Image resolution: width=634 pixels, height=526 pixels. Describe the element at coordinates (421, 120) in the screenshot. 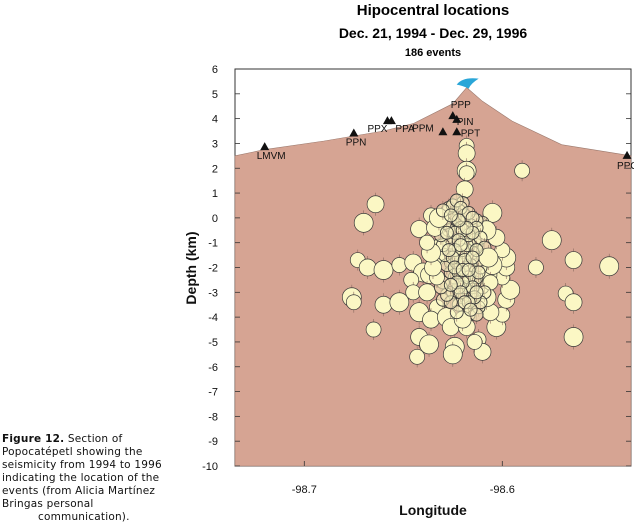

I see `y-tick: 4` at that location.